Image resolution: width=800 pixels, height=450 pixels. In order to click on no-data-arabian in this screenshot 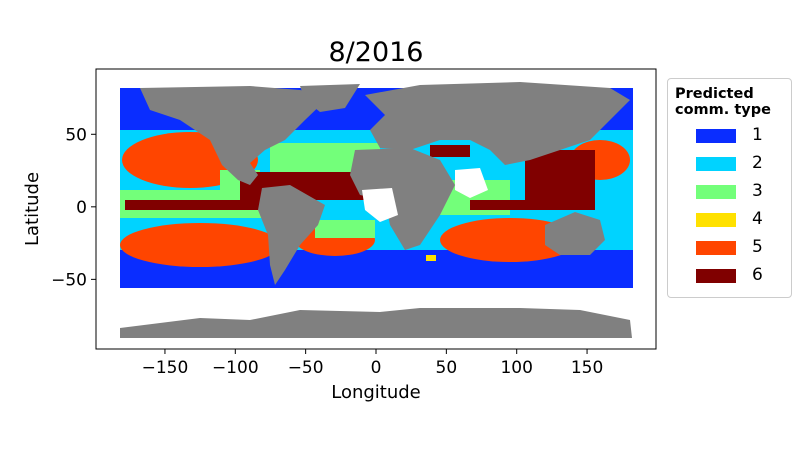, I will do `click(471, 183)`.